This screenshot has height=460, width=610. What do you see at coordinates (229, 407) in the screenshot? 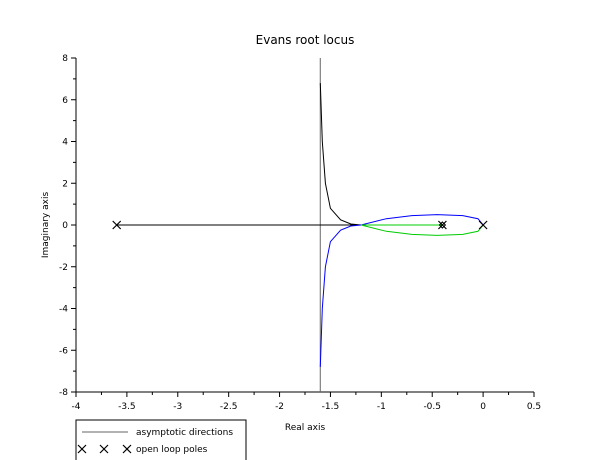
I see `x-tick-label: -2.5` at bounding box center [229, 407].